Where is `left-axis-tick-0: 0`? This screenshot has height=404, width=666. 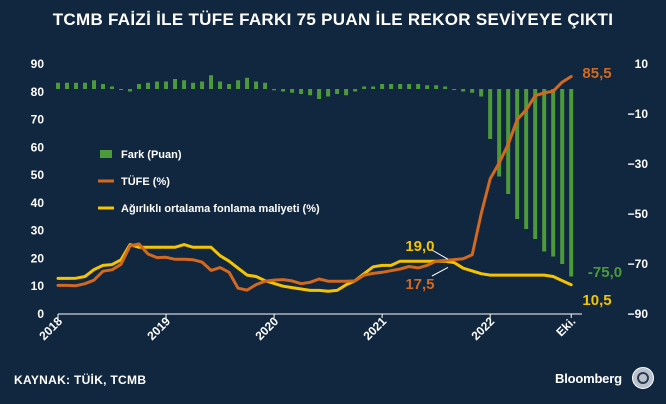 left-axis-tick-0: 0 is located at coordinates (40, 314).